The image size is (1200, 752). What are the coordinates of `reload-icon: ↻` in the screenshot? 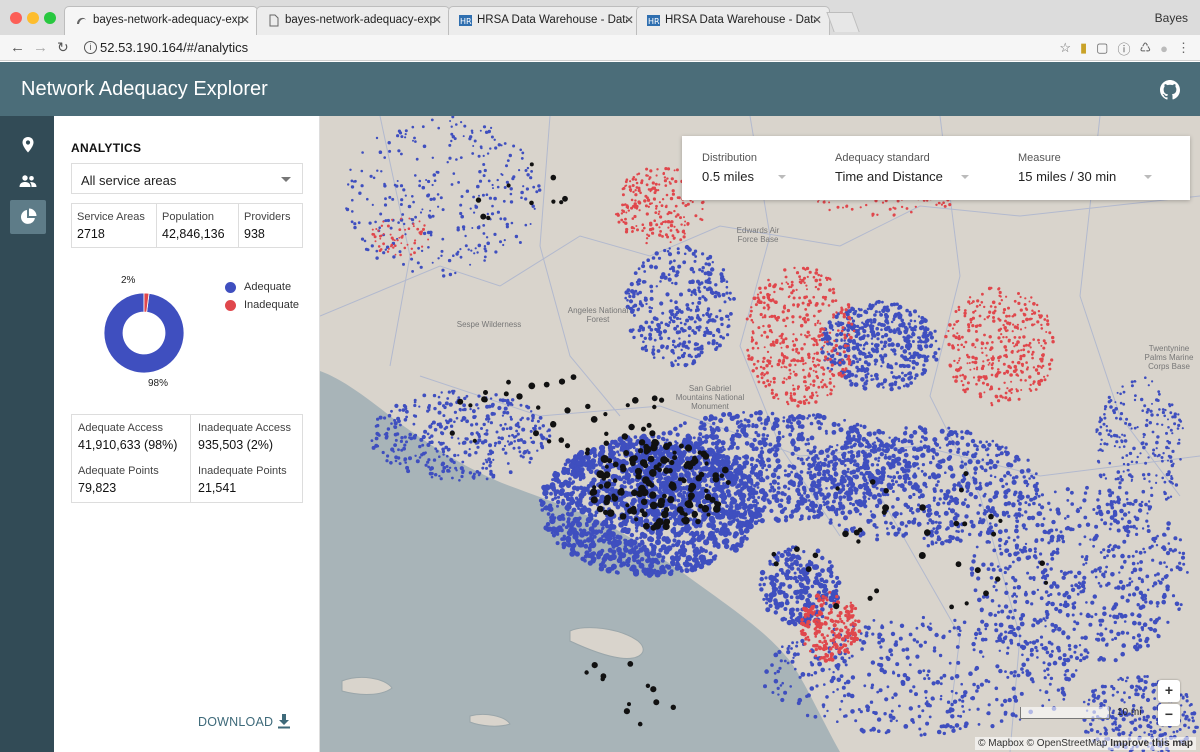 It's located at (63, 47).